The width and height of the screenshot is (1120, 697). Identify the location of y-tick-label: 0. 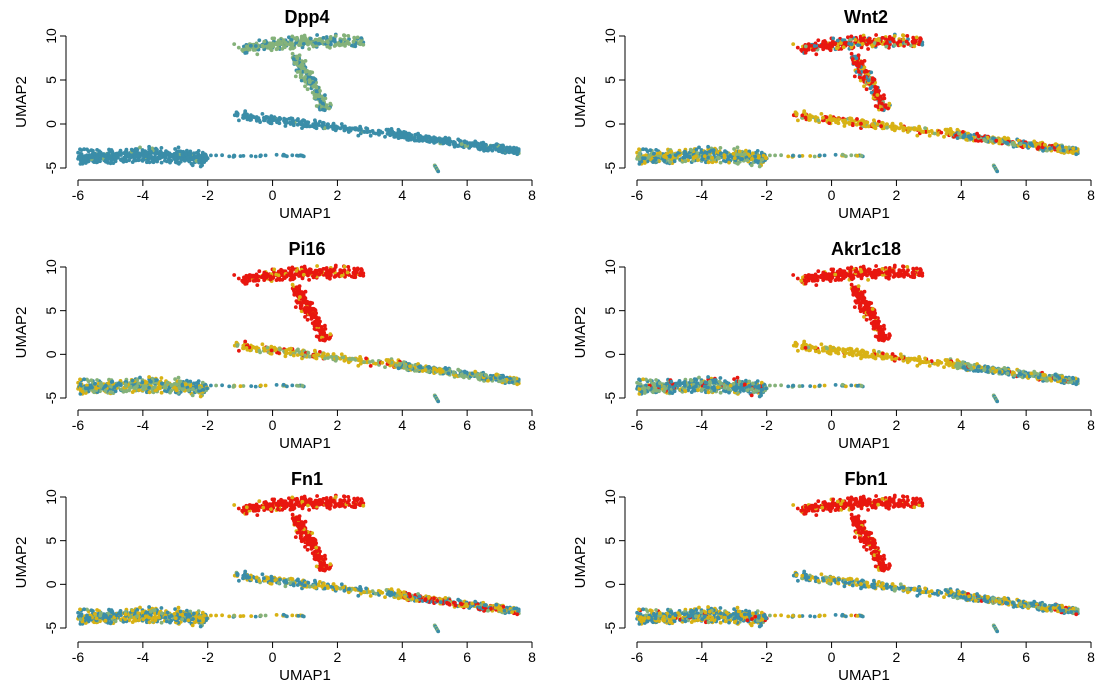
(51, 354).